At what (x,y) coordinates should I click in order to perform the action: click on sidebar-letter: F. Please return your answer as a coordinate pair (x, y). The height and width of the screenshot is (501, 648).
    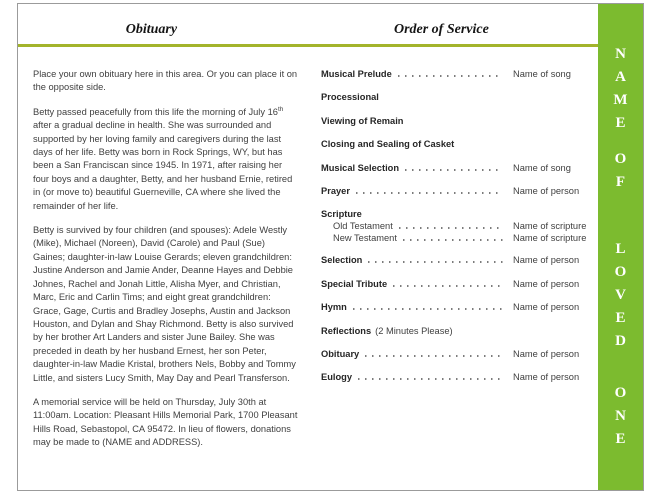
    Looking at the image, I should click on (620, 182).